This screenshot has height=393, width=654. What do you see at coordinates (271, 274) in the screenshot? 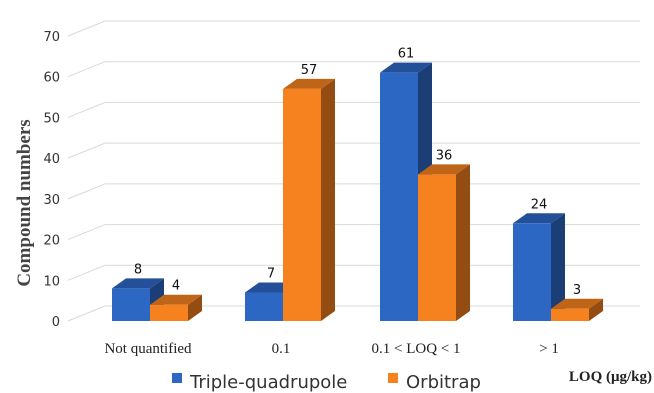
I see `data-label-triple-quadrupole: 7` at bounding box center [271, 274].